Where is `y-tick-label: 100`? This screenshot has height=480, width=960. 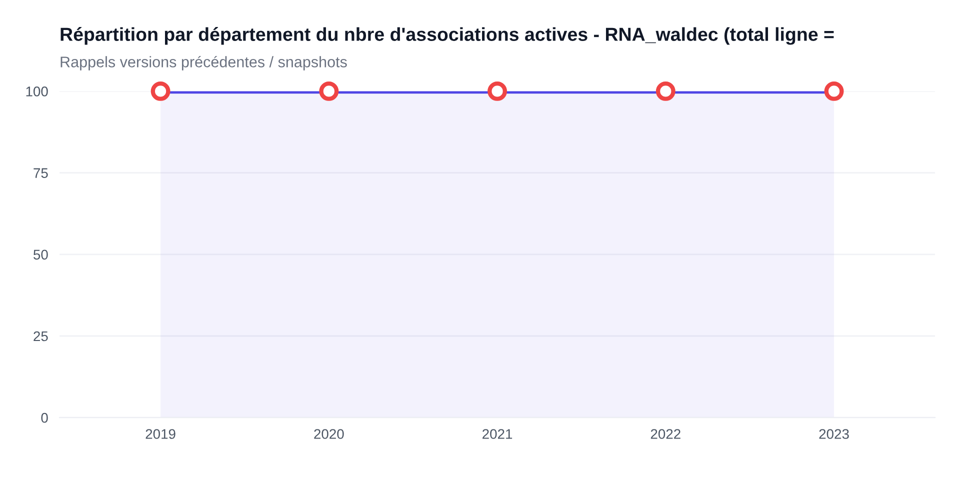
y-tick-label: 100 is located at coordinates (37, 91).